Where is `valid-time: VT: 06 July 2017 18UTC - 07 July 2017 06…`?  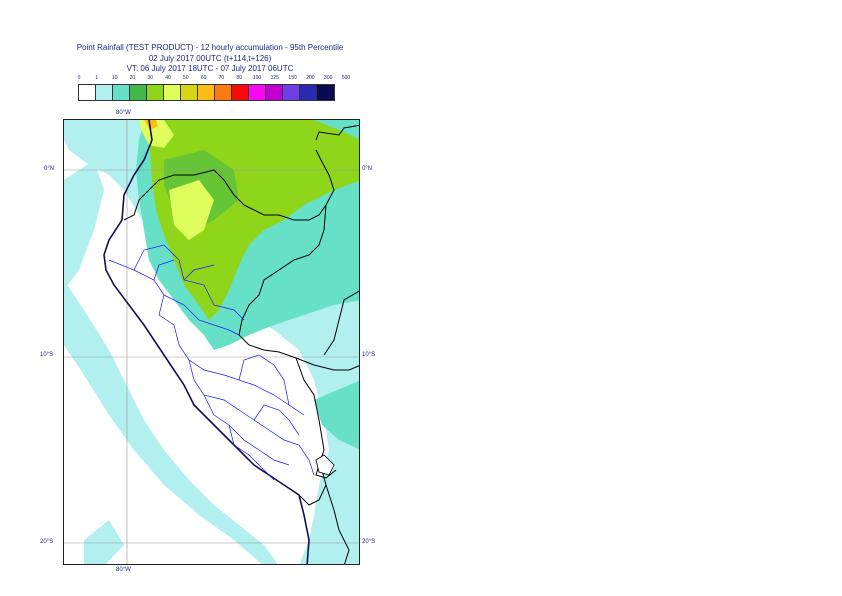 valid-time: VT: 06 July 2017 18UTC - 07 July 2017 06… is located at coordinates (210, 68).